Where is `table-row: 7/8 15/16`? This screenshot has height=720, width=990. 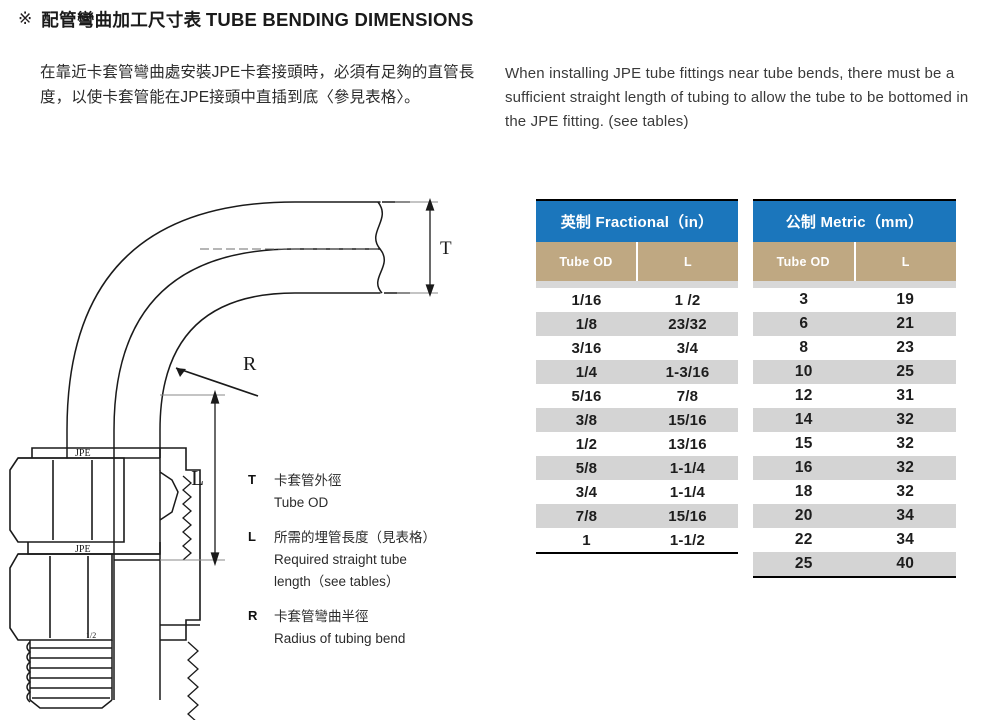
table-row: 7/8 15/16 is located at coordinates (637, 516).